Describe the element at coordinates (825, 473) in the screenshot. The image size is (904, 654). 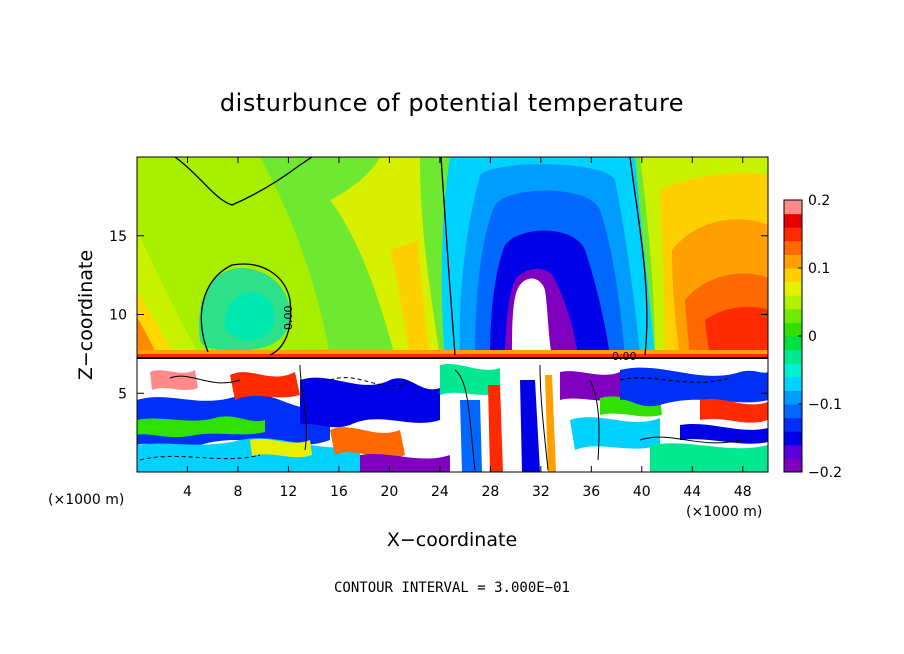
I see `colorbar-label: −0.2` at that location.